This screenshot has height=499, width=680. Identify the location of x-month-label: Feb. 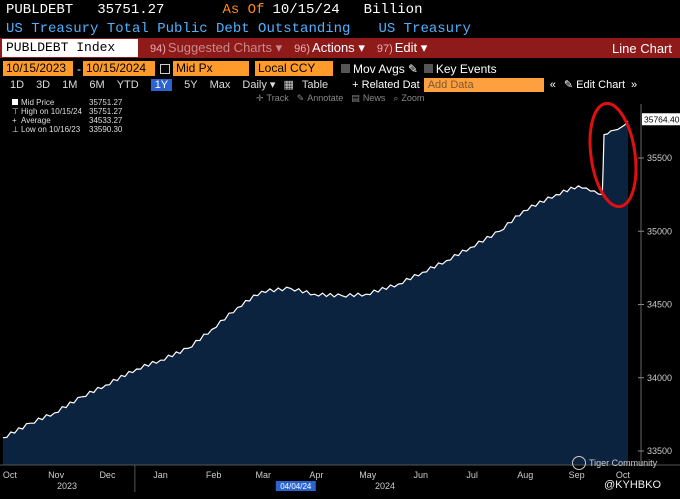
(214, 475).